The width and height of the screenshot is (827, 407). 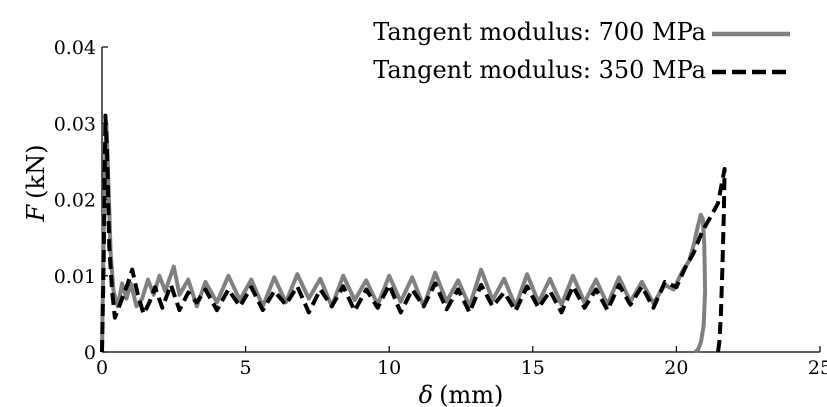 I want to click on x-tick-label: 0, so click(x=102, y=368).